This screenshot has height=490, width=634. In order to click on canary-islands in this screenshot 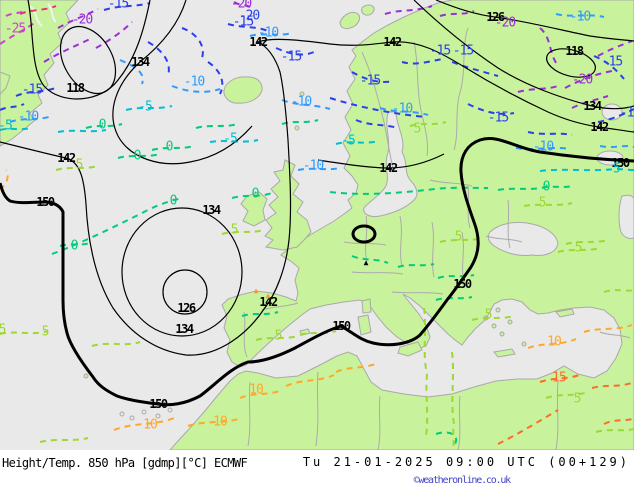, I will do `click(146, 414)`.